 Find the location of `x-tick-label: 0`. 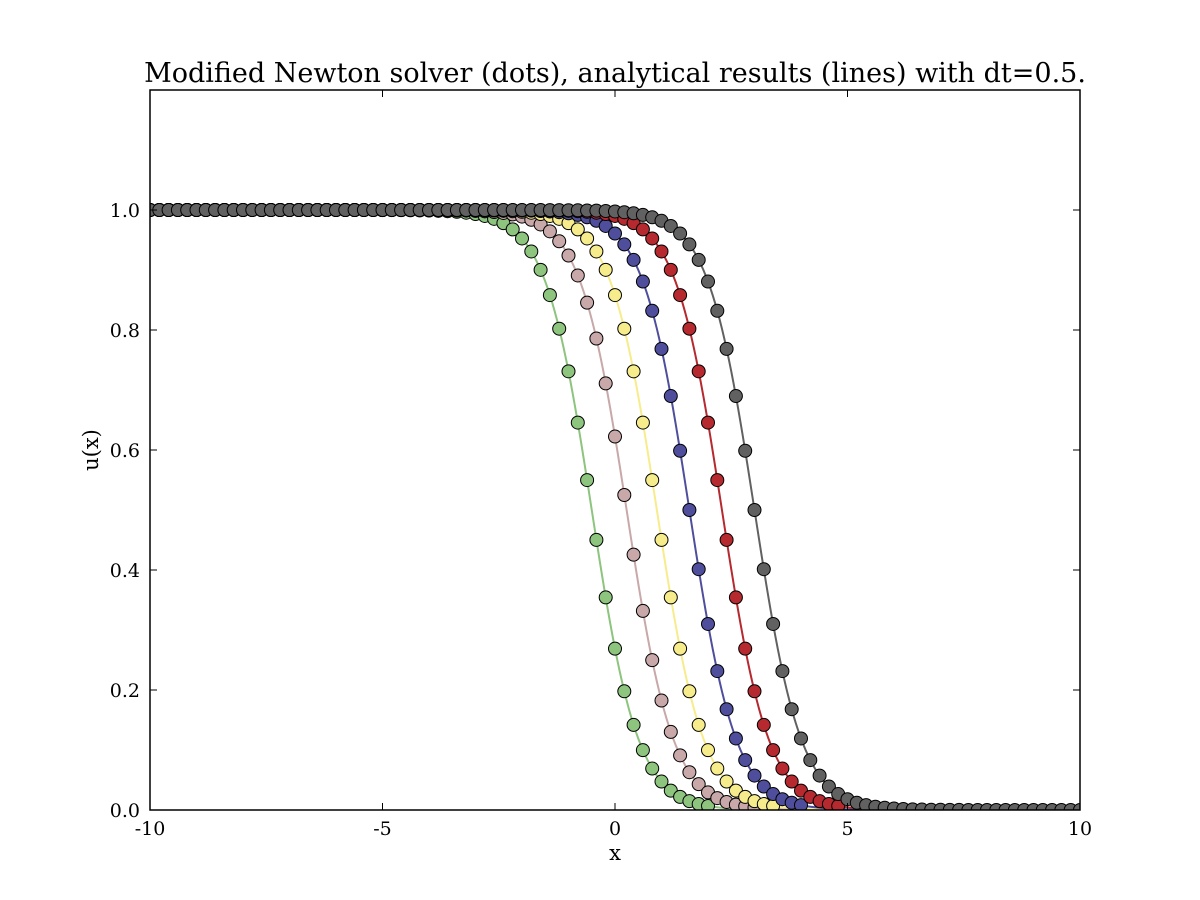

x-tick-label: 0 is located at coordinates (615, 829).